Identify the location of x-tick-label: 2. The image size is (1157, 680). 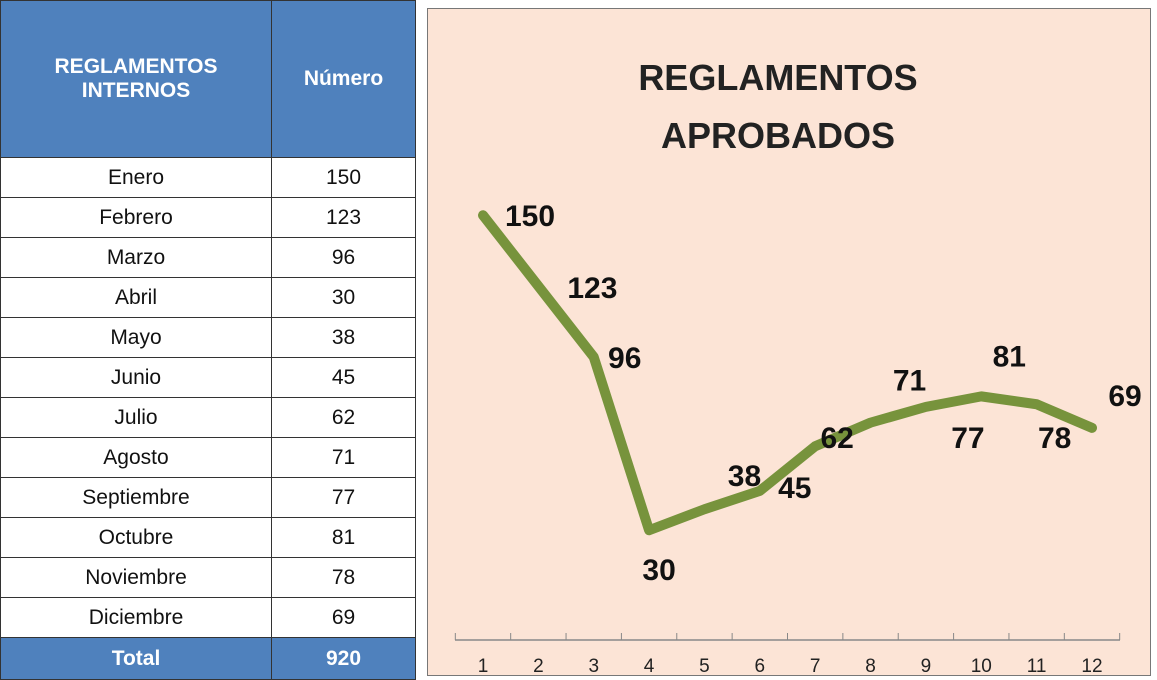
(538, 666).